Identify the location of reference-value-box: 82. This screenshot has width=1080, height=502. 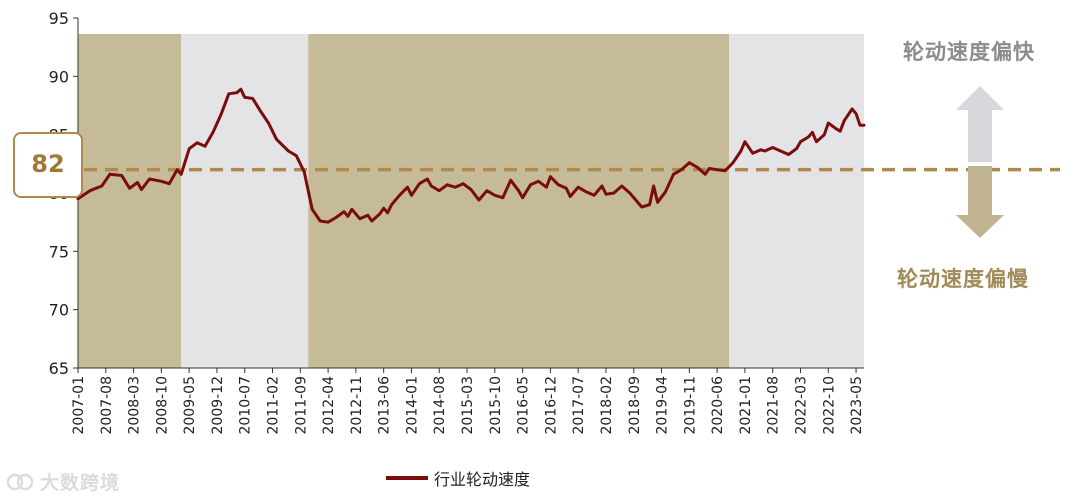
(48, 165).